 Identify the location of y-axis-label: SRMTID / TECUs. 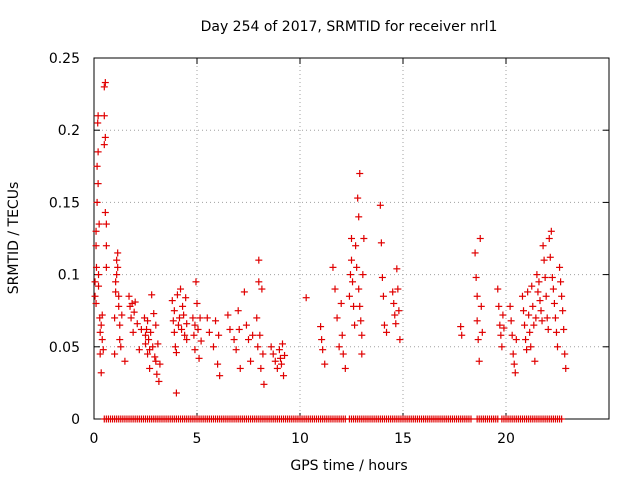
(14, 238).